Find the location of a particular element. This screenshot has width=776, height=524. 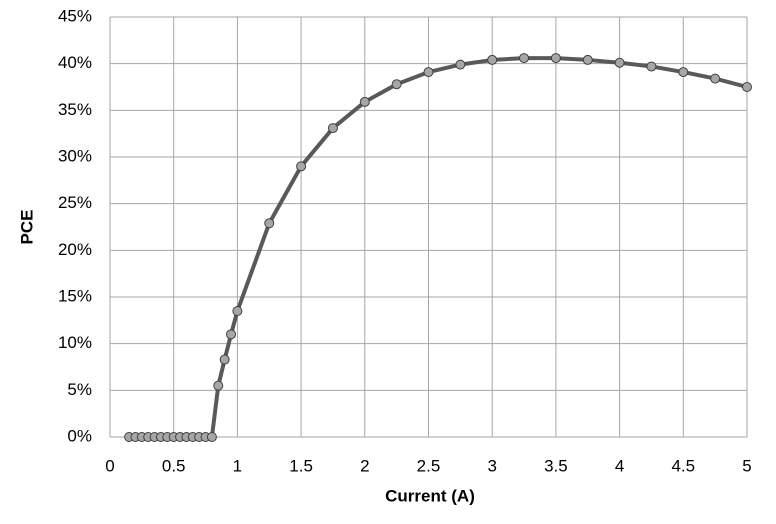

y-tick-label: 30% is located at coordinates (75, 155).